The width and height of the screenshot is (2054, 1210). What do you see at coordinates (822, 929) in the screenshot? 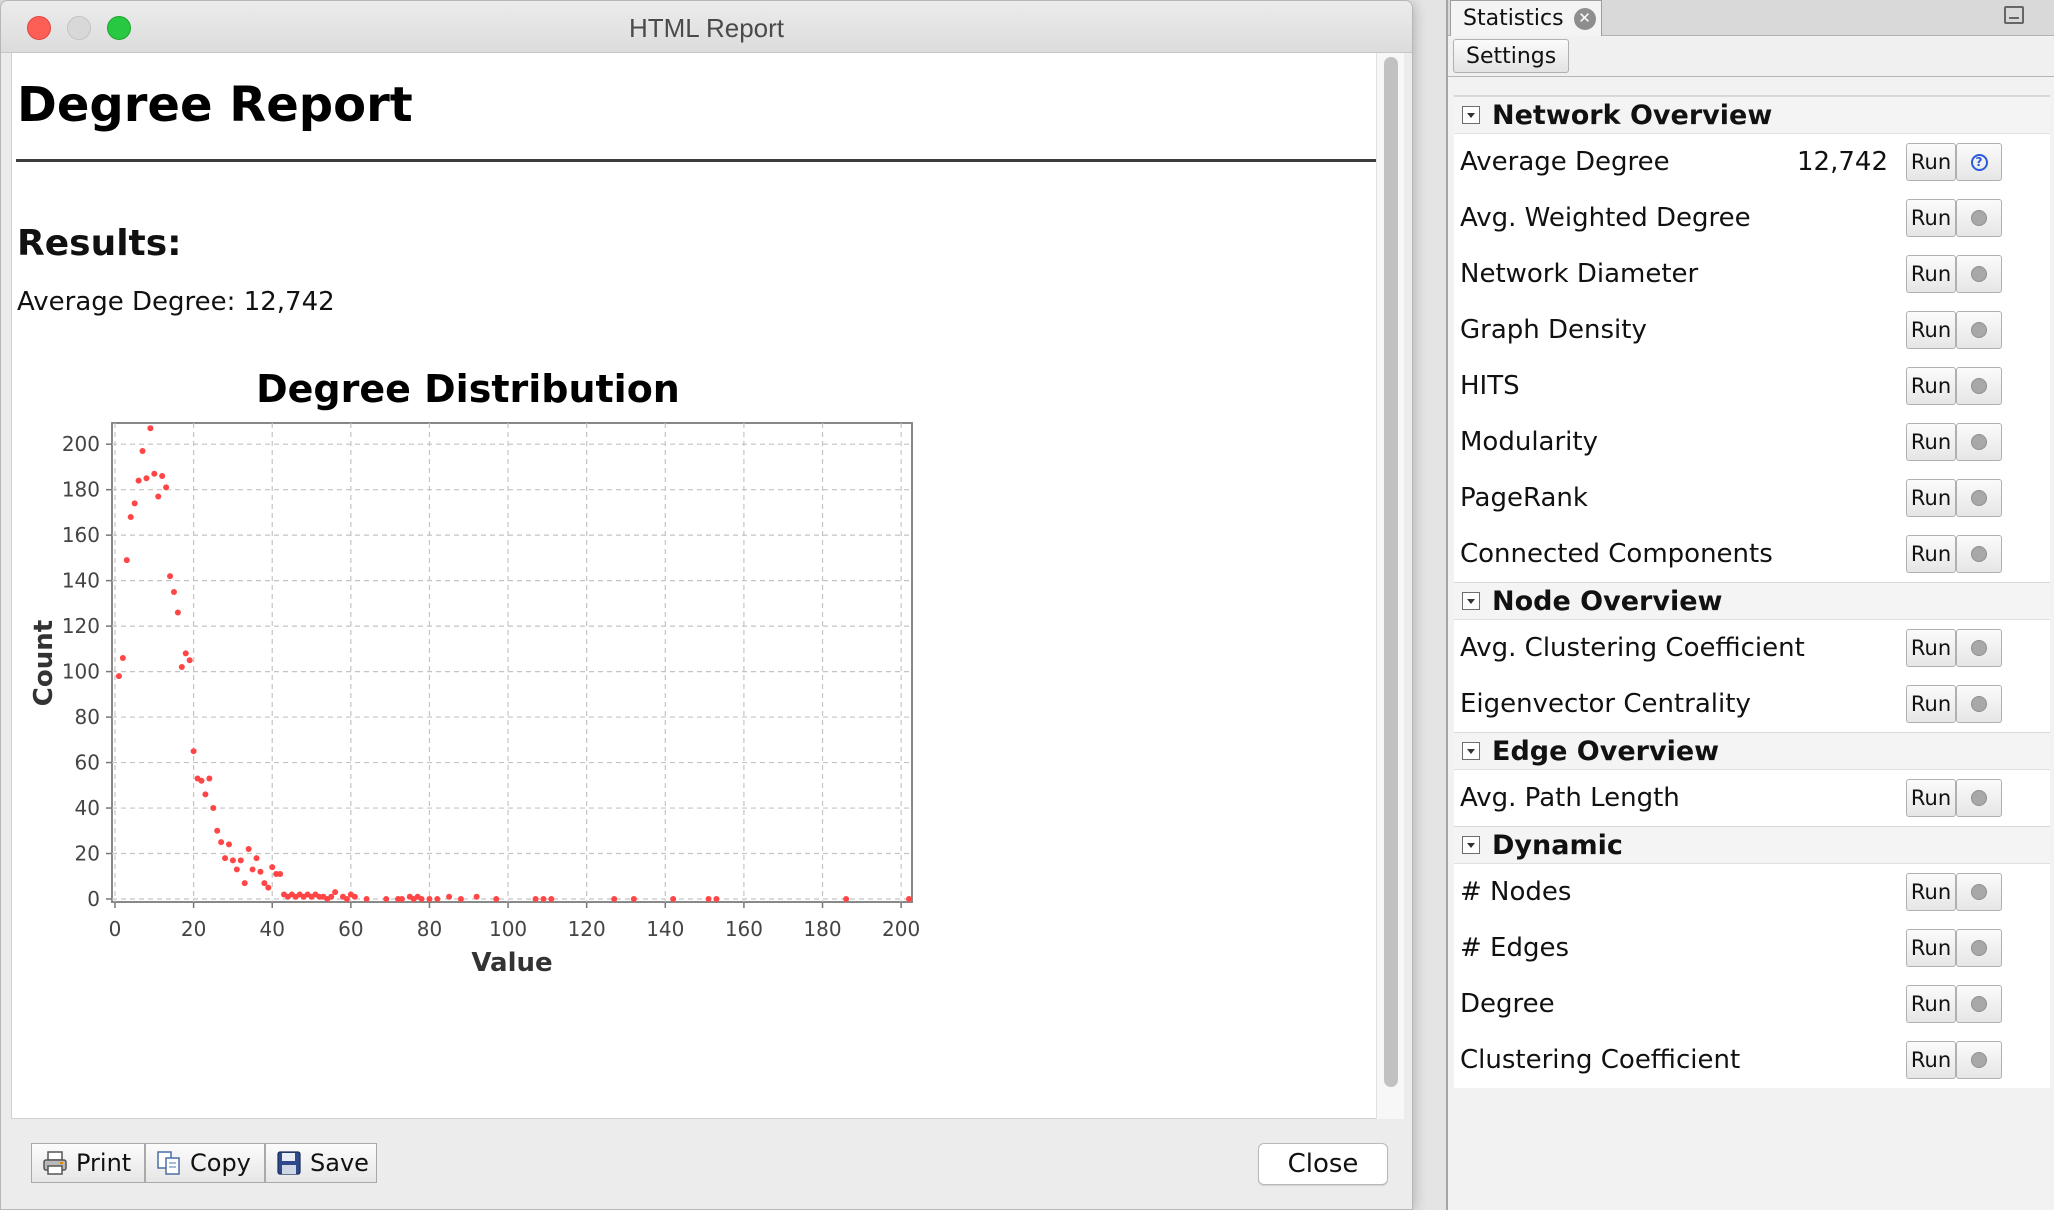
I see `x-tick-label: 180` at bounding box center [822, 929].